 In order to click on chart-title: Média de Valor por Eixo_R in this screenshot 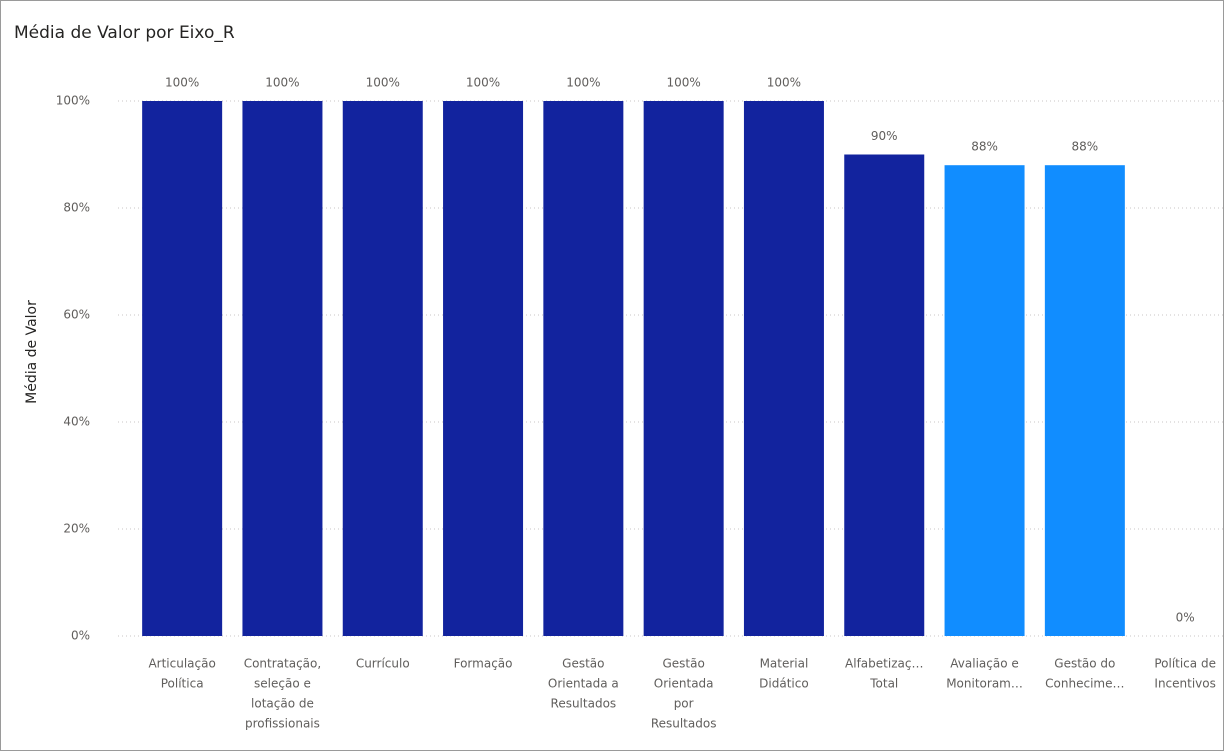, I will do `click(124, 33)`.